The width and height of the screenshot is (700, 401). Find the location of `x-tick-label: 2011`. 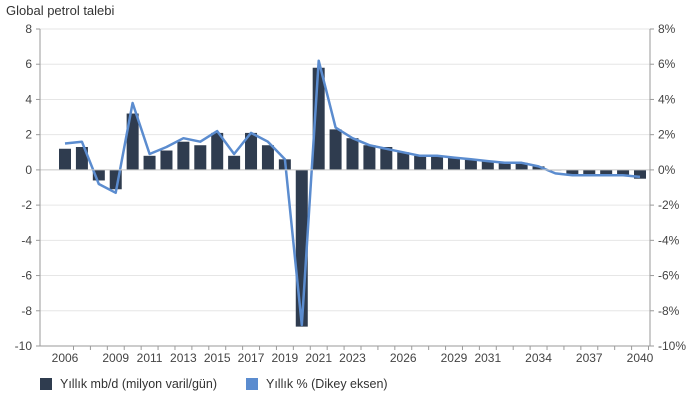

x-tick-label: 2011 is located at coordinates (150, 358).